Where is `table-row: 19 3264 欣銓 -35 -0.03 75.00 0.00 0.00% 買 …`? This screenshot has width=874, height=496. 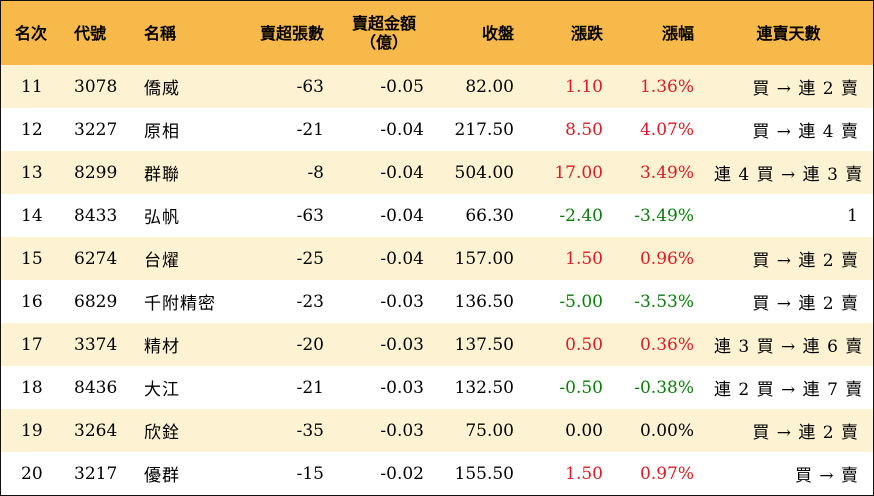
table-row: 19 3264 欣銓 -35 -0.03 75.00 0.00 0.00% 買 … is located at coordinates (437, 430).